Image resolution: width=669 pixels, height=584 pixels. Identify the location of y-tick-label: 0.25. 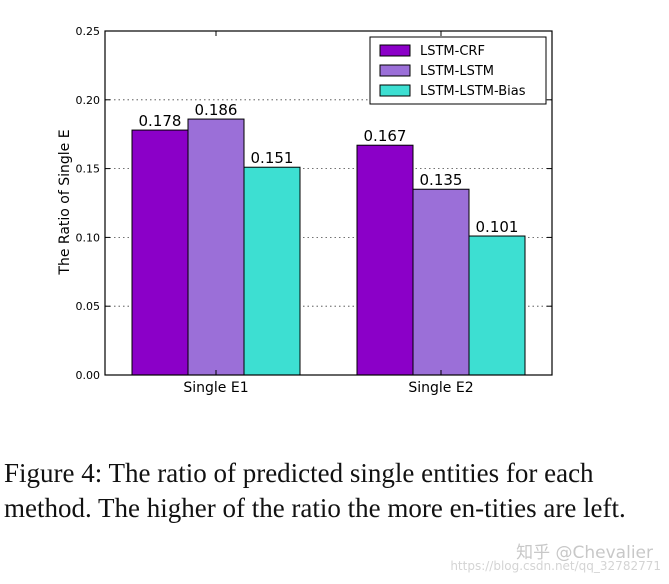
(88, 31).